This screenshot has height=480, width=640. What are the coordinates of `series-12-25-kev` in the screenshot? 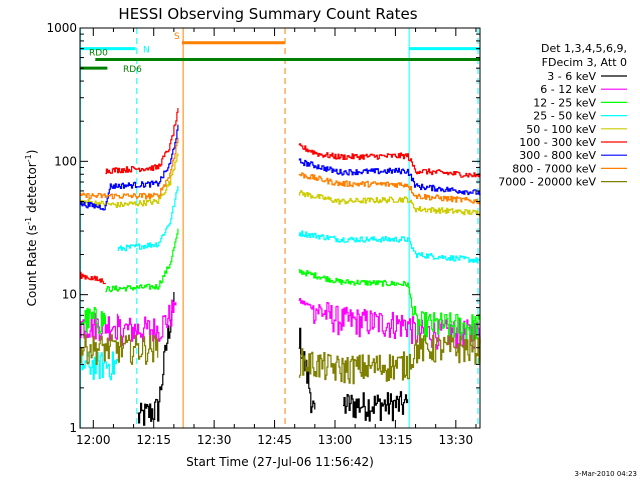 It's located at (280, 285).